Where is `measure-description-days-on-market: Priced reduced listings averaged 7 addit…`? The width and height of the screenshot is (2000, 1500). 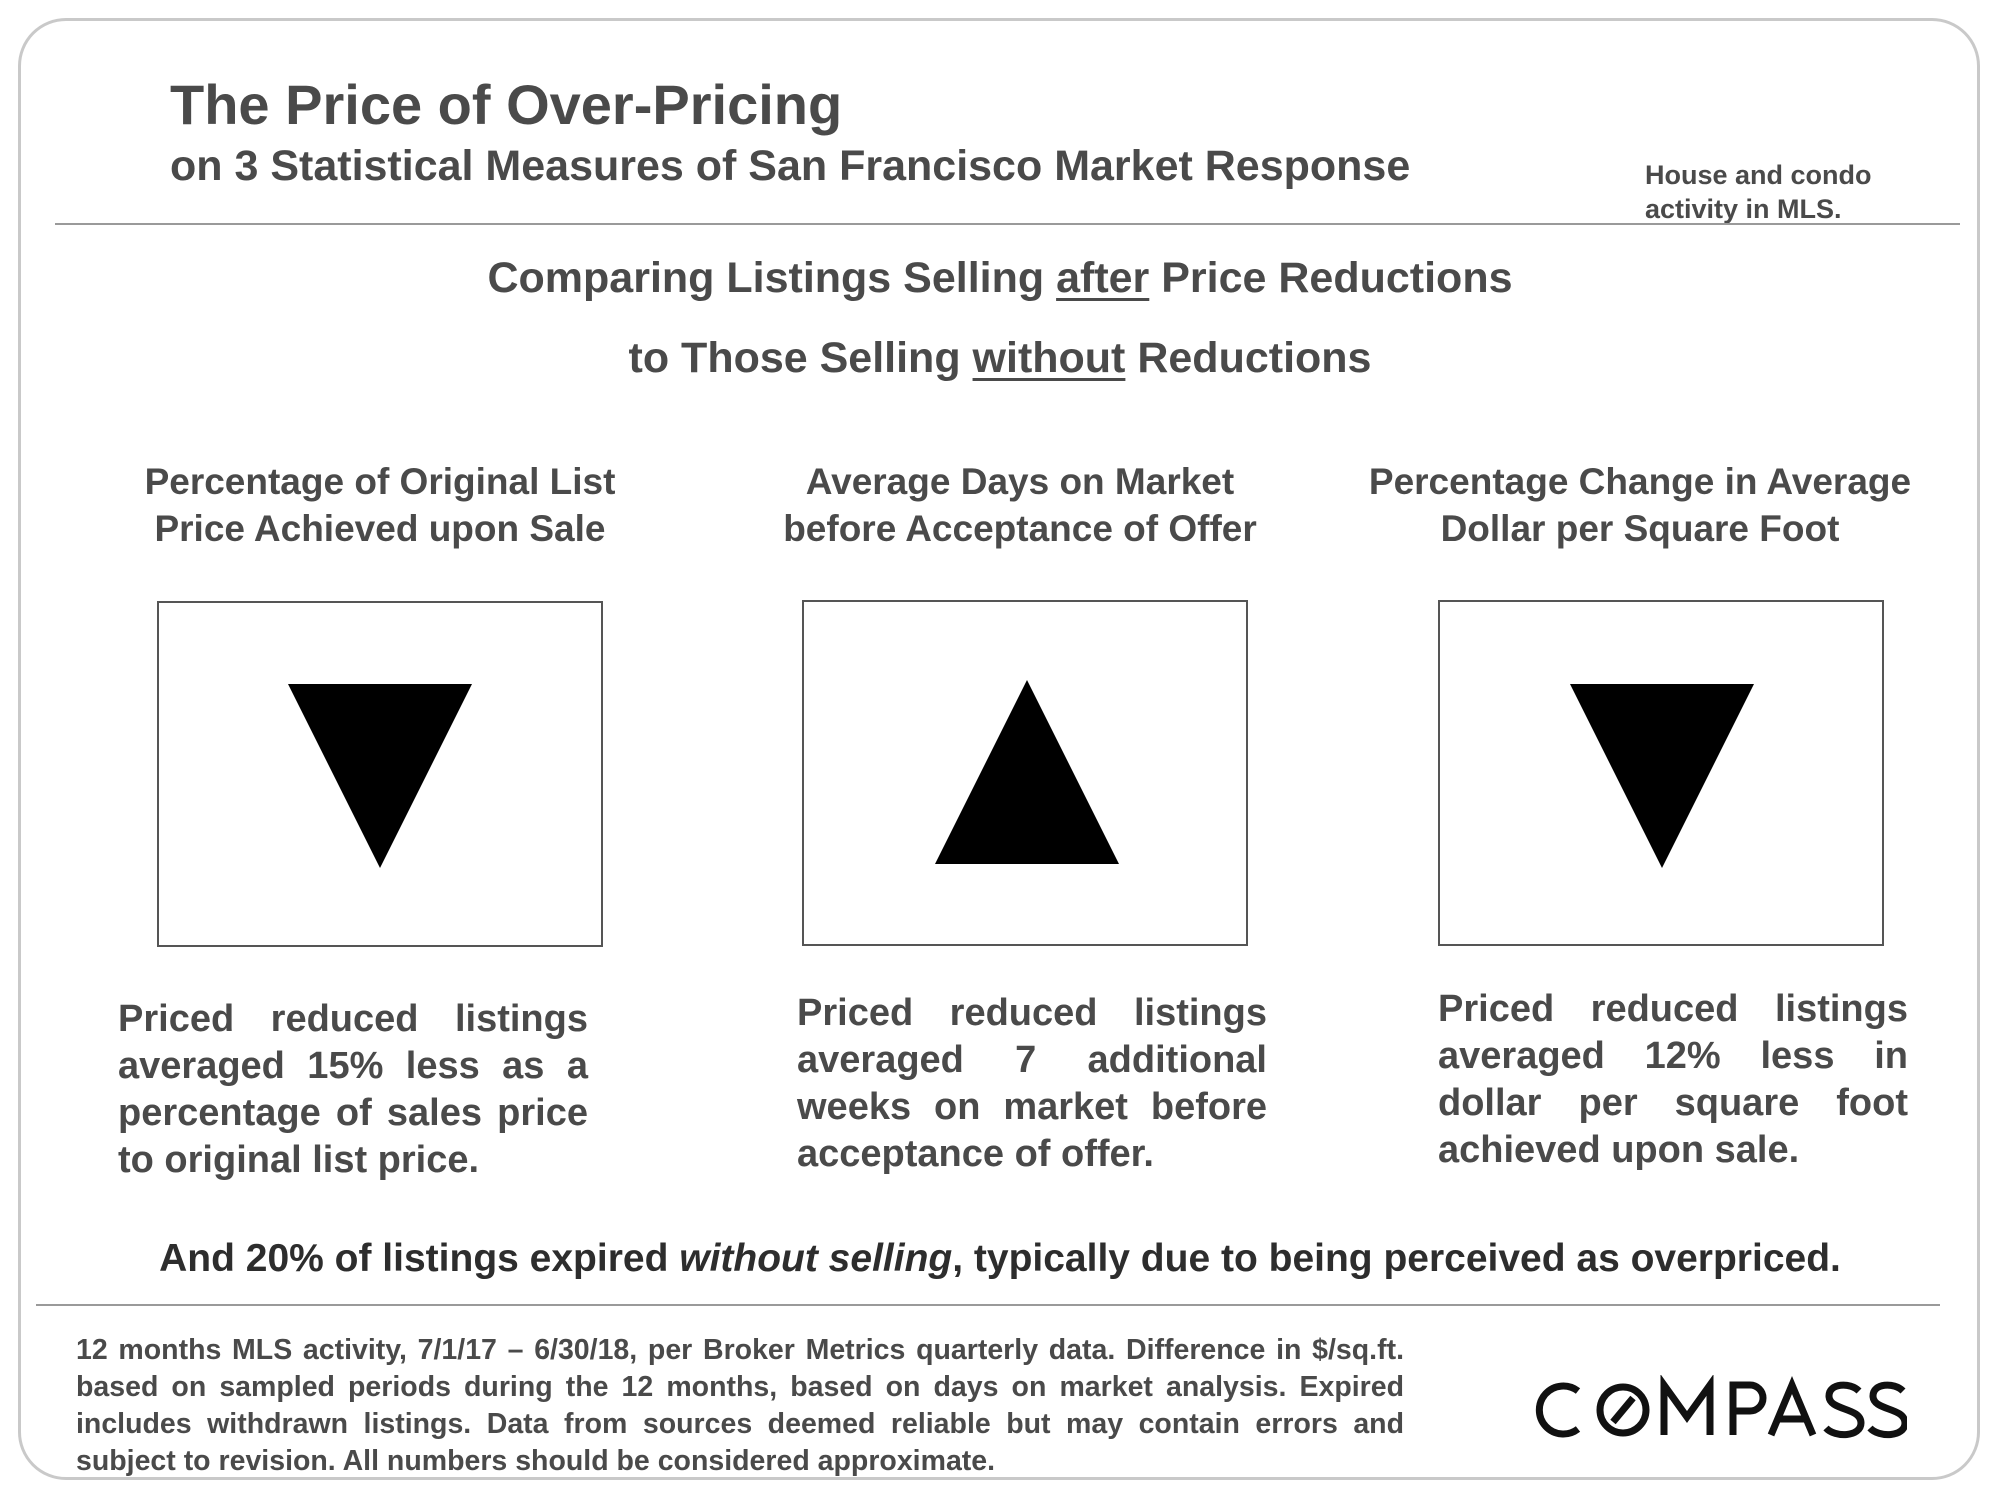
measure-description-days-on-market: Priced reduced listings averaged 7 addit… is located at coordinates (1032, 1083).